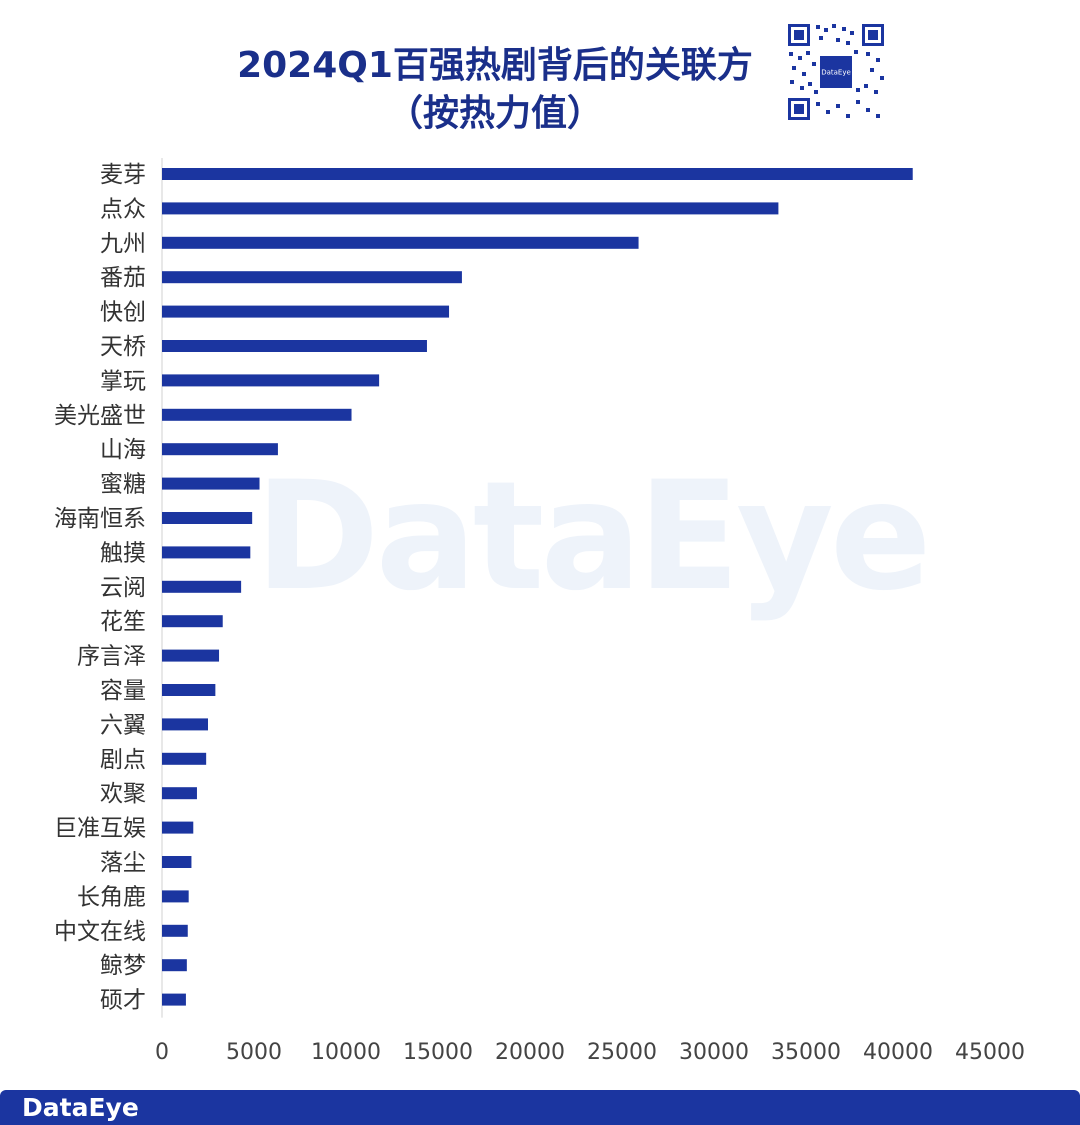 The height and width of the screenshot is (1125, 1080). Describe the element at coordinates (123, 244) in the screenshot. I see `category-label-2: 九州` at that location.